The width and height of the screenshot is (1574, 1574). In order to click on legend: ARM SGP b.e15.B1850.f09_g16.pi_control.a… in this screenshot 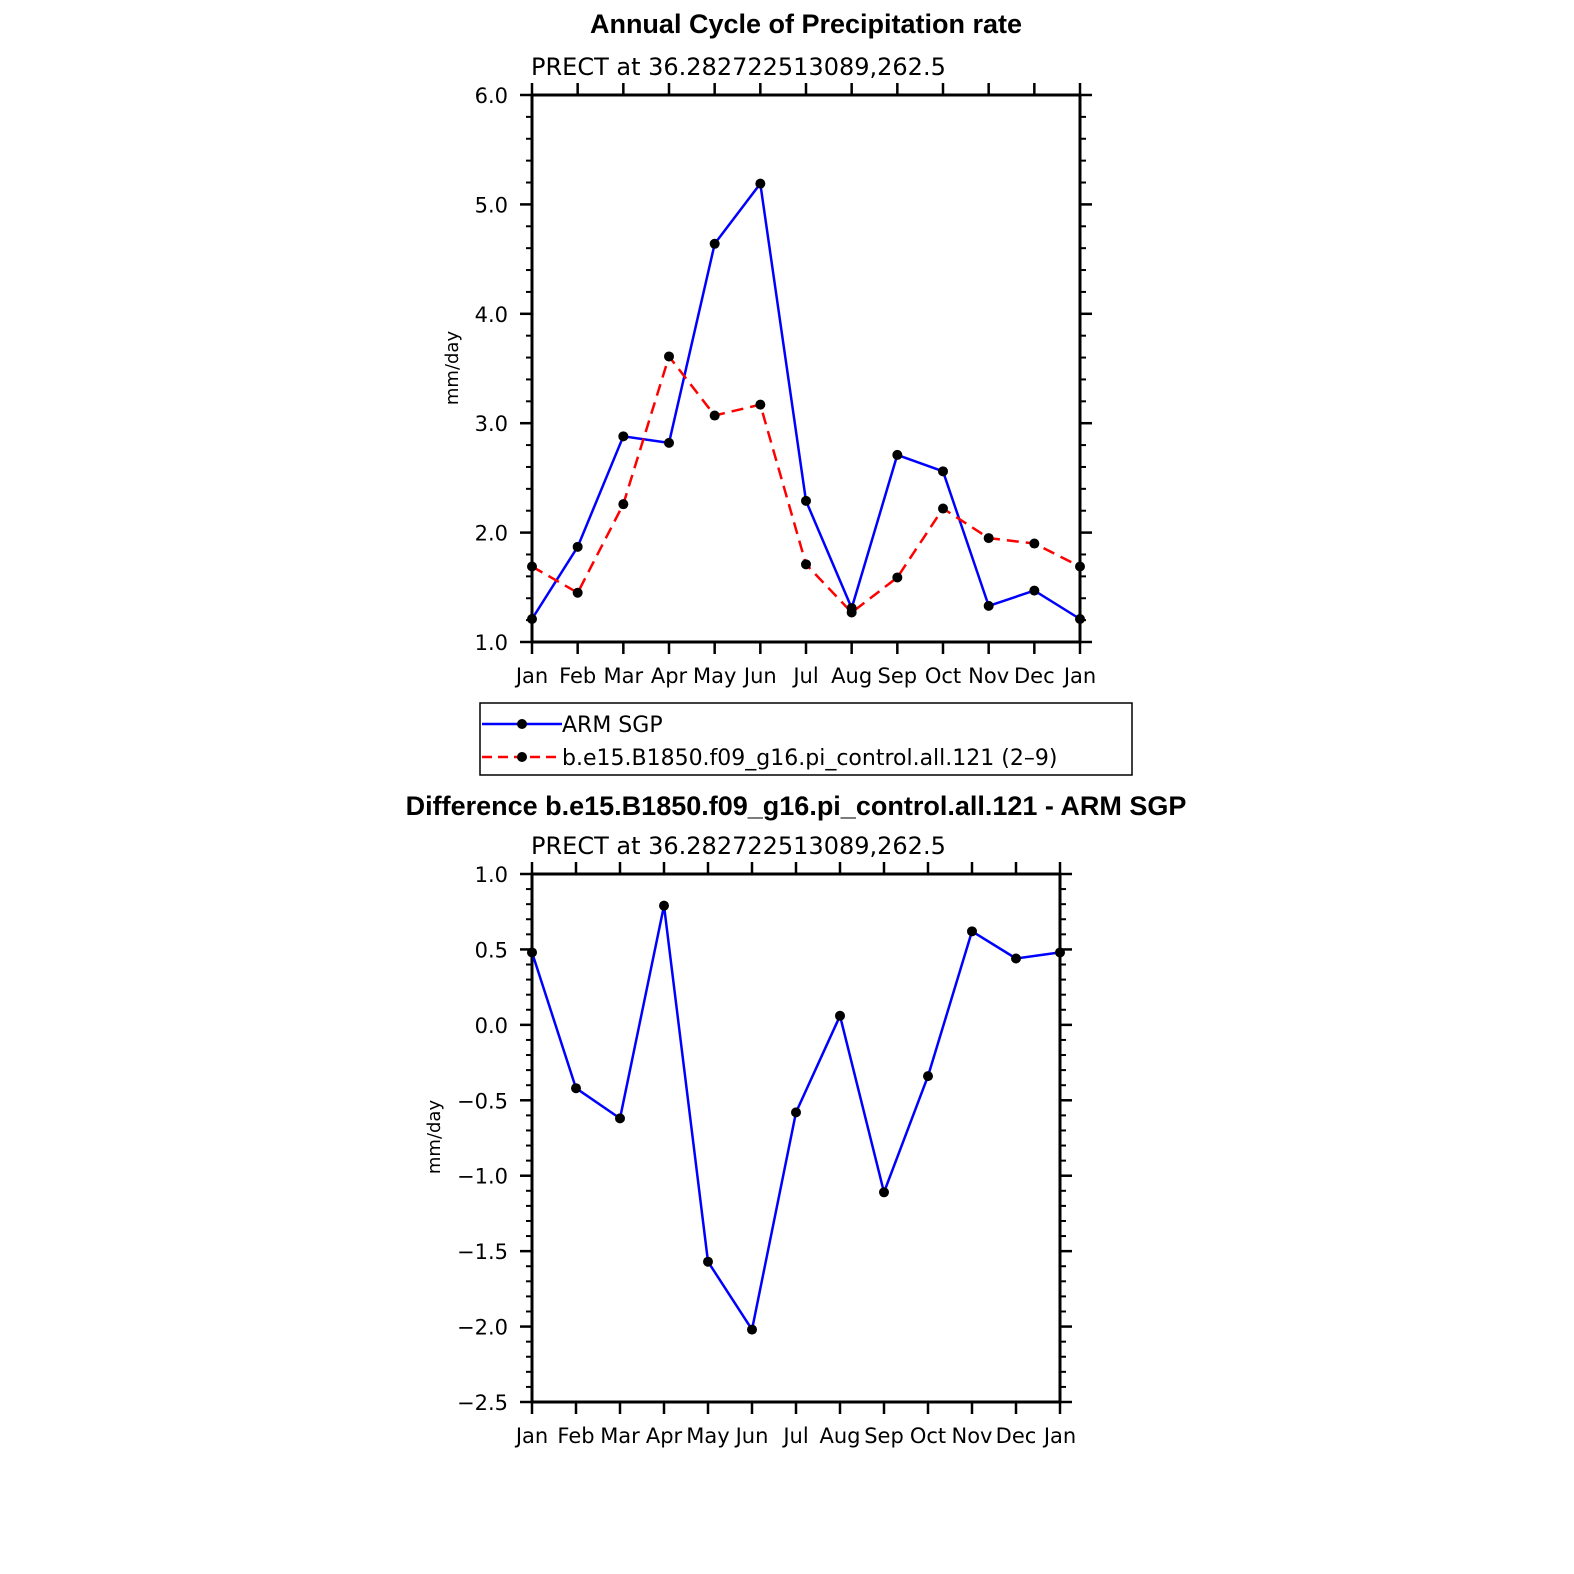, I will do `click(806, 739)`.